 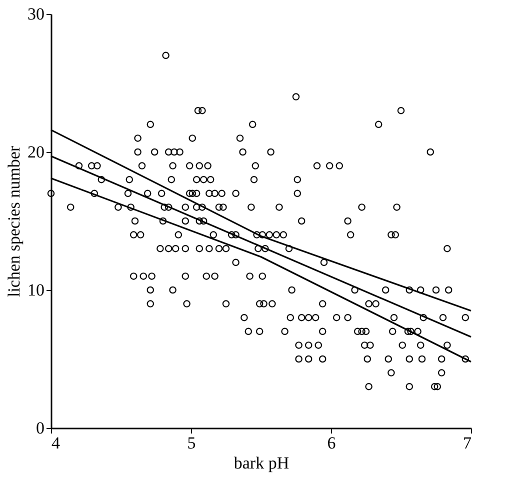 I want to click on x-tick-label: 4, so click(x=56, y=443).